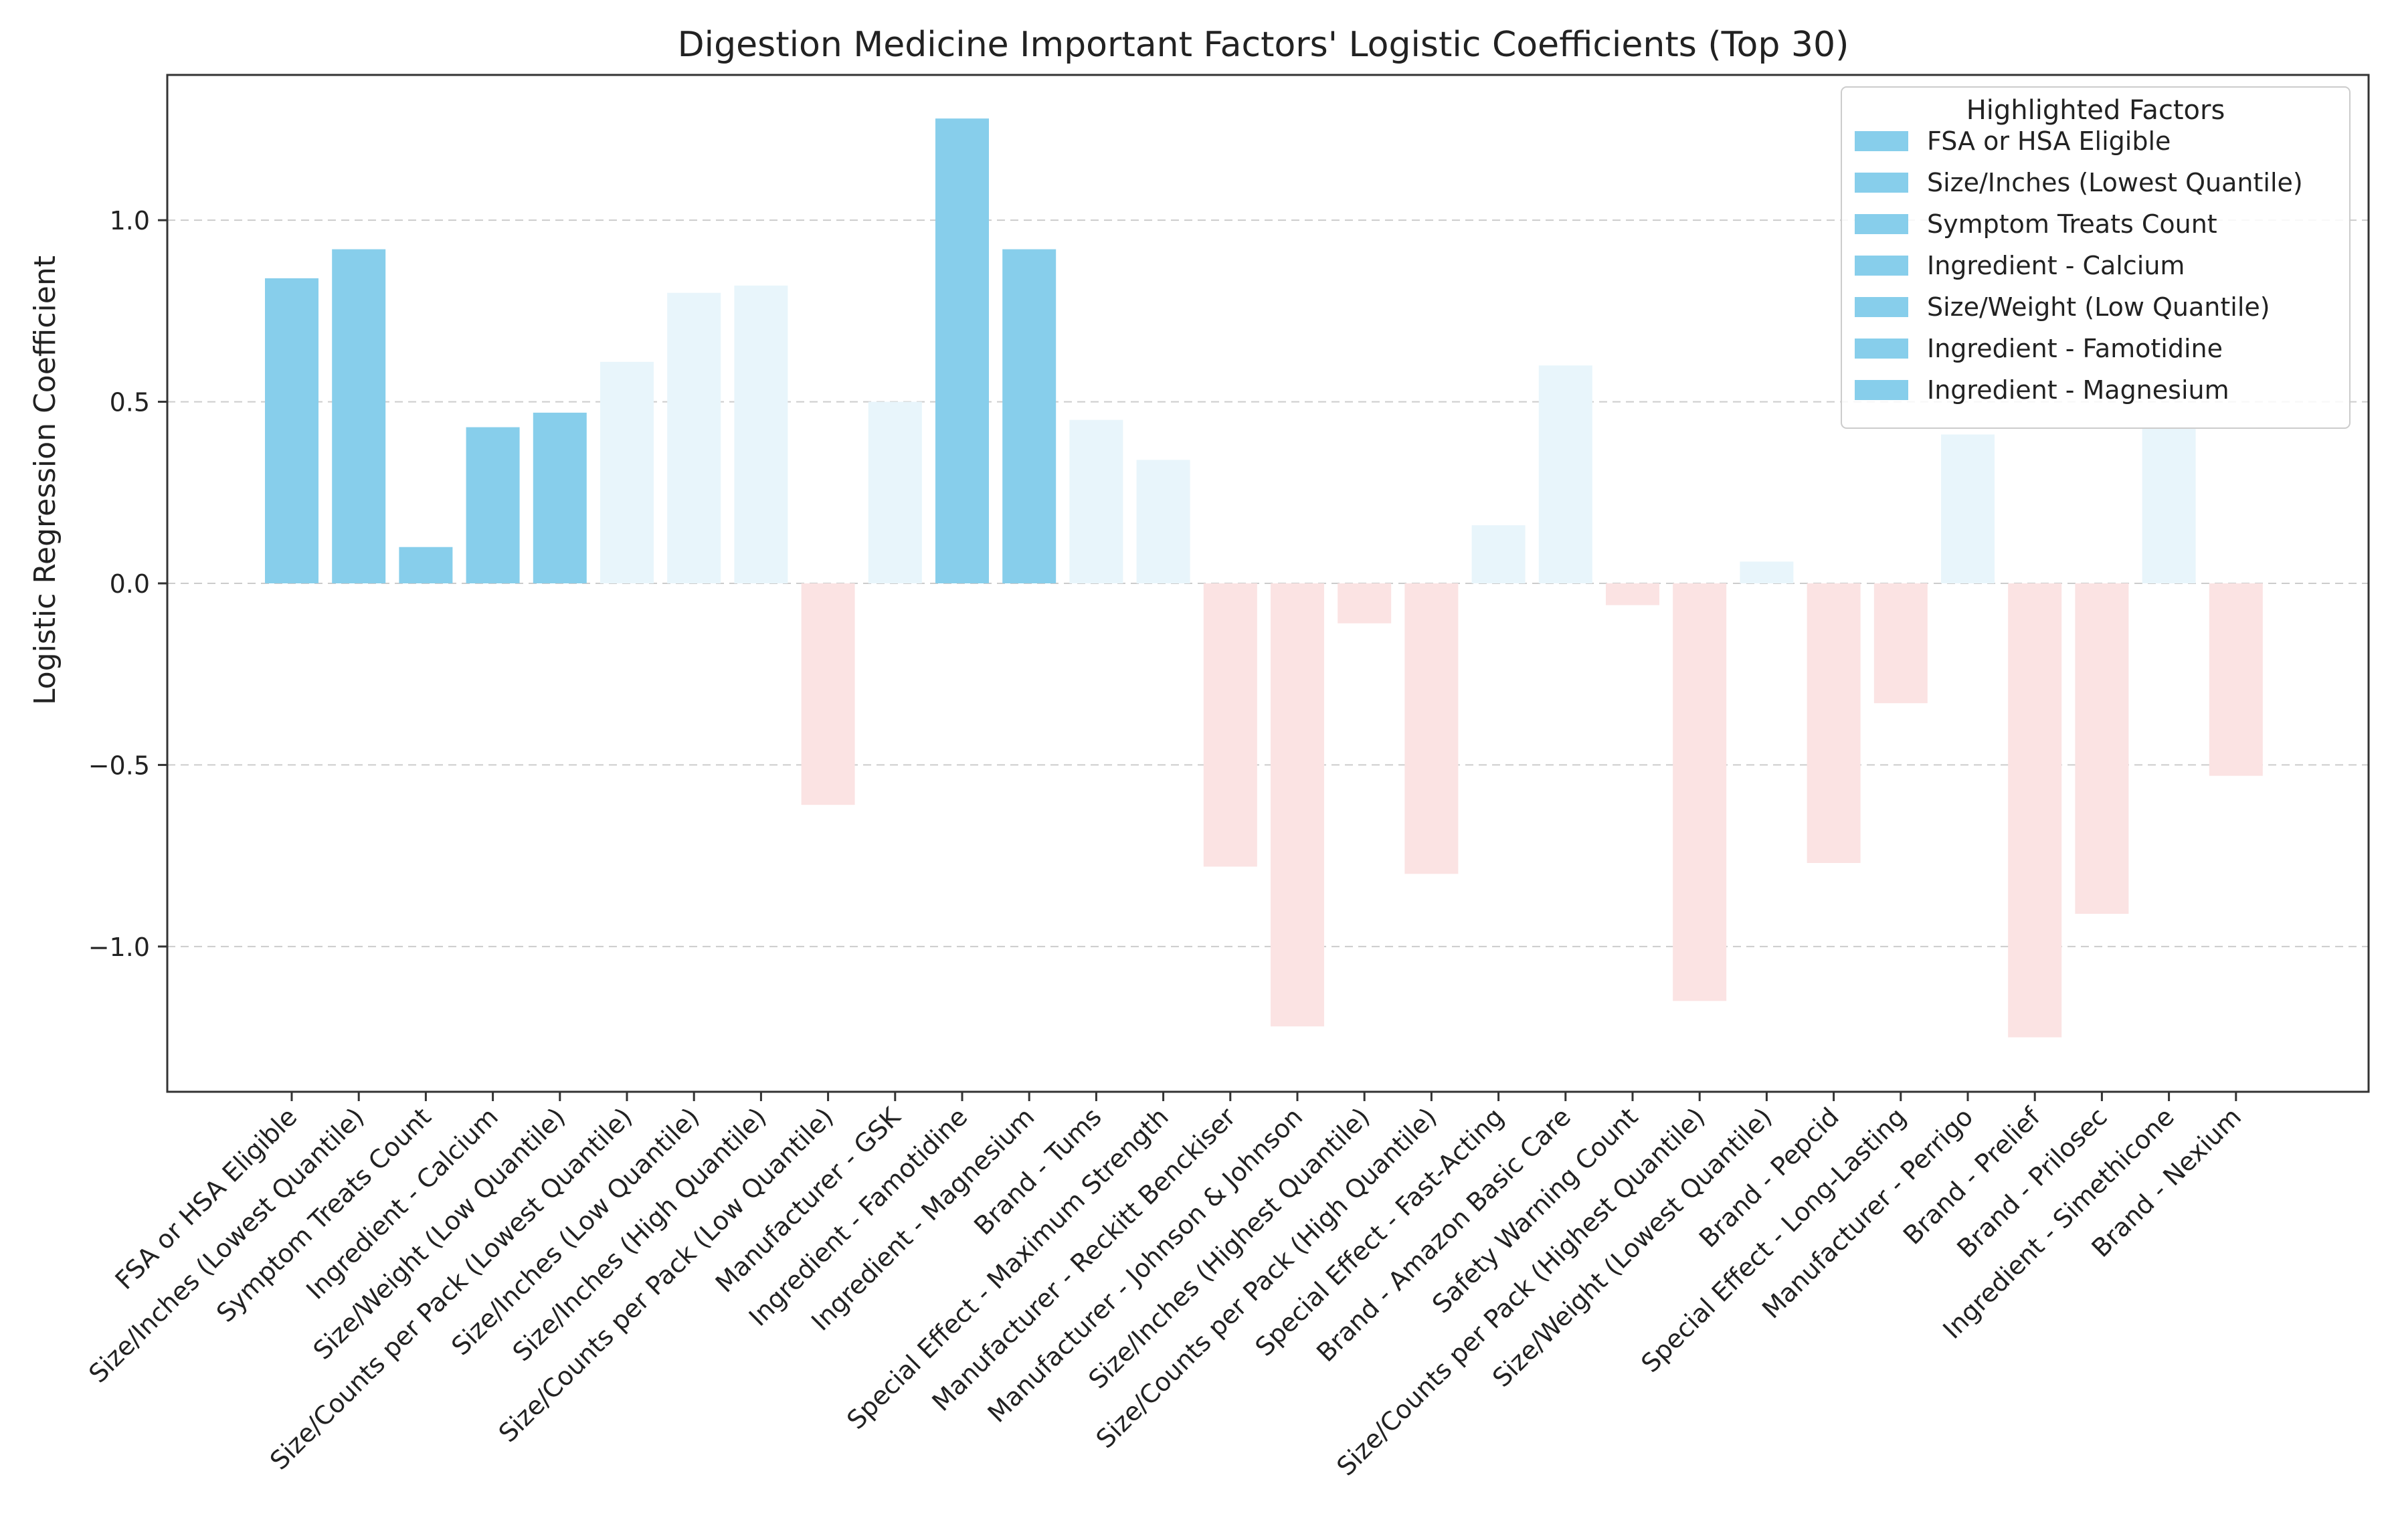 The image size is (2392, 1540). Describe the element at coordinates (119, 947) in the screenshot. I see `y-tick-label: −1.0` at that location.